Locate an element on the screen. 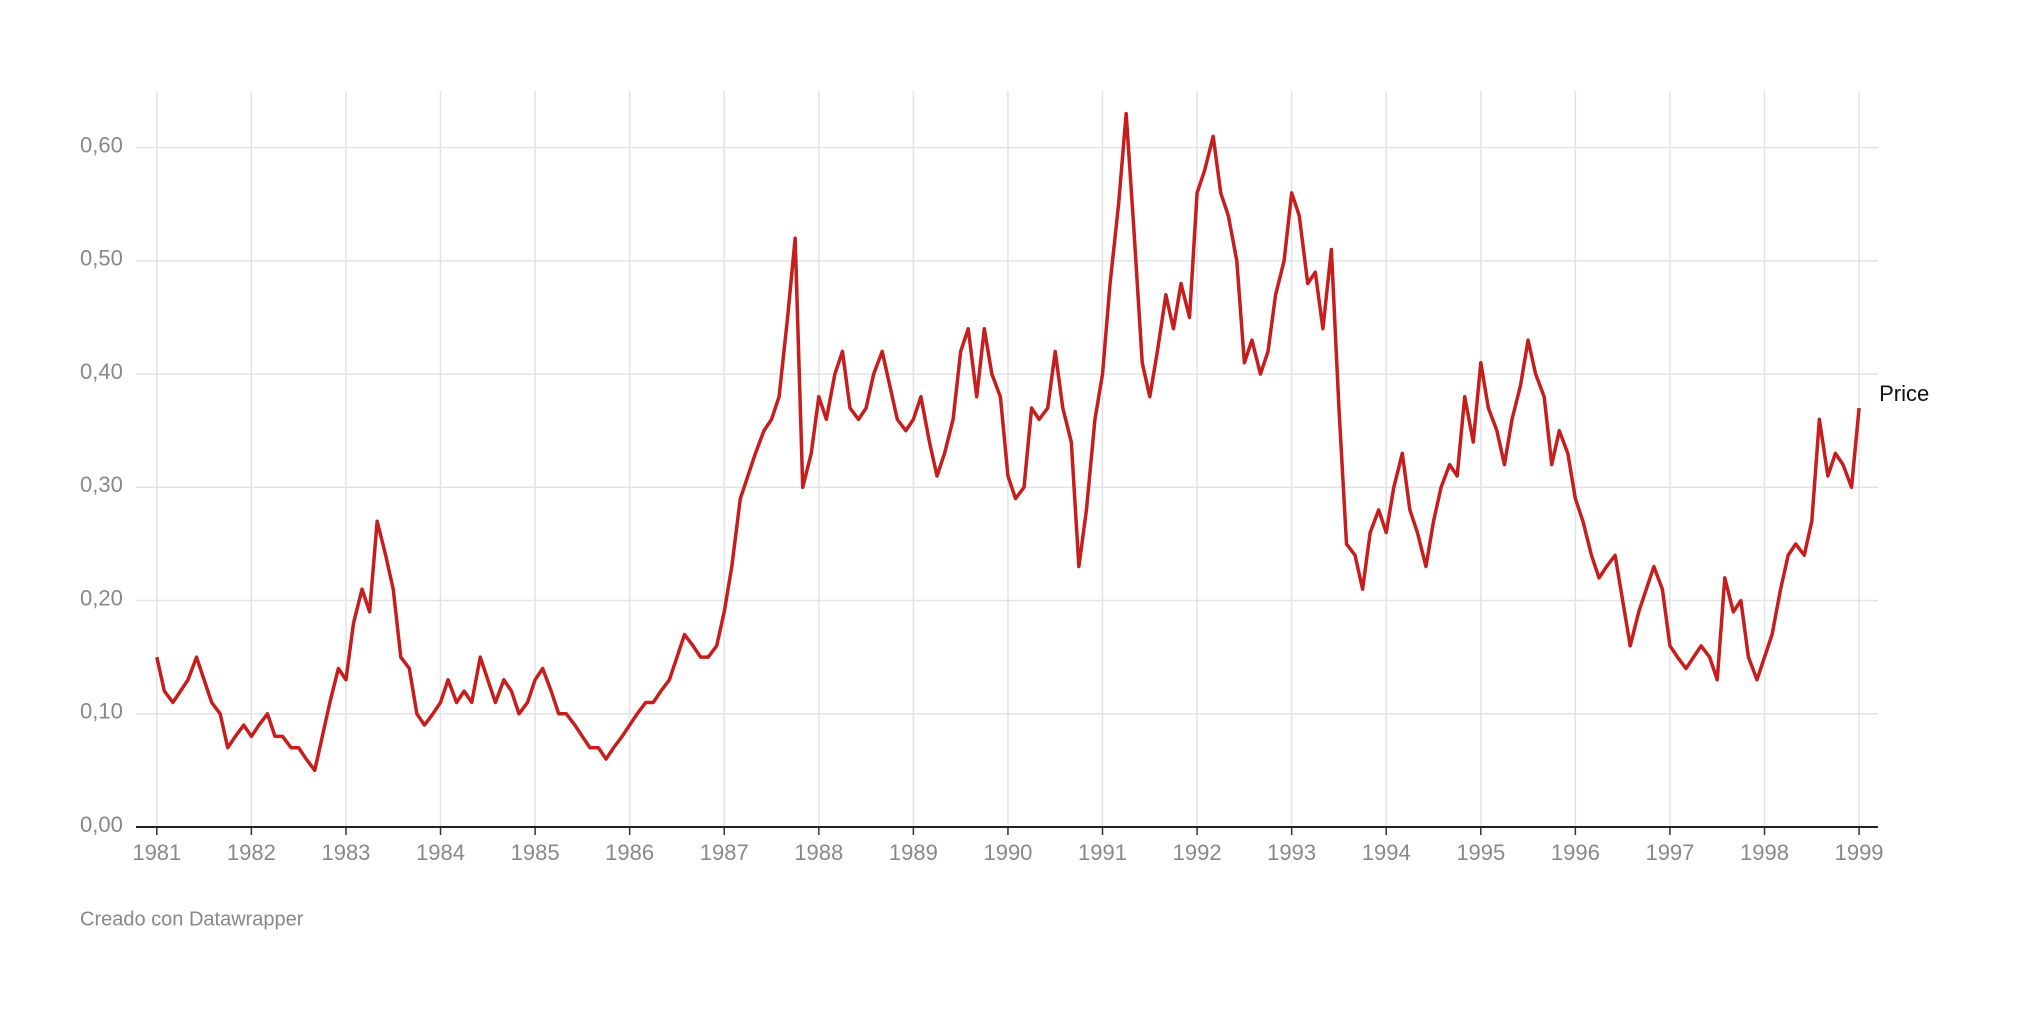  x-tick-label: 1996 is located at coordinates (1575, 852).